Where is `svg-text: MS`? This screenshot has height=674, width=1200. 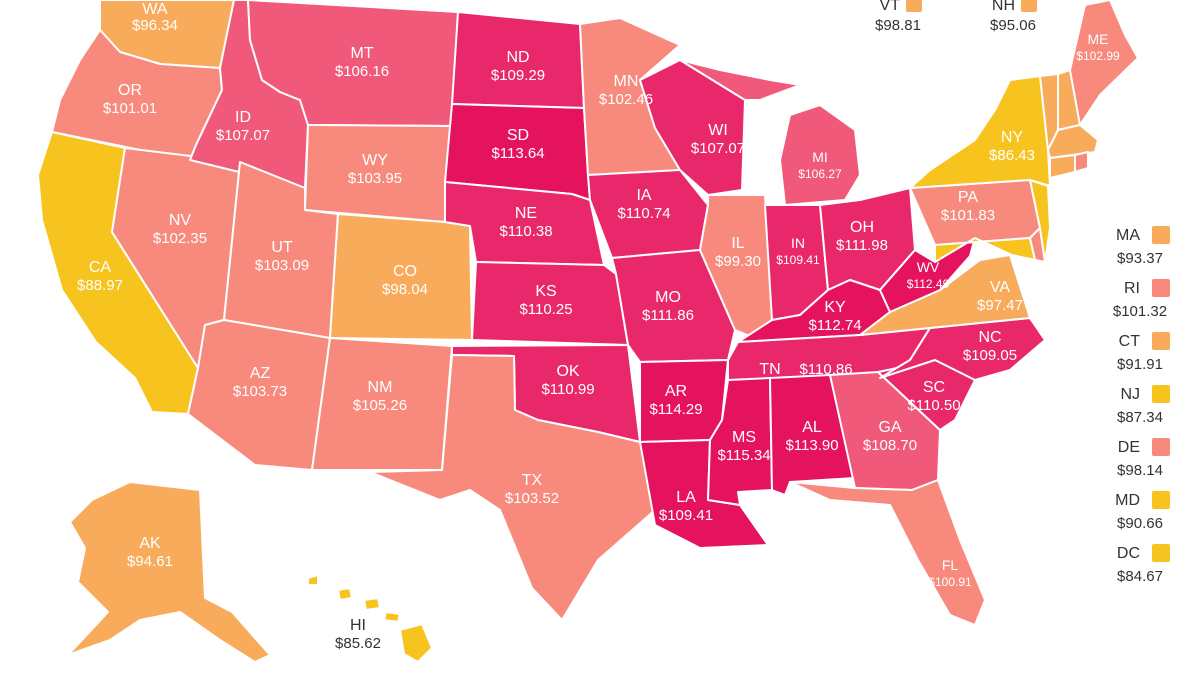
svg-text: MS is located at coordinates (744, 437).